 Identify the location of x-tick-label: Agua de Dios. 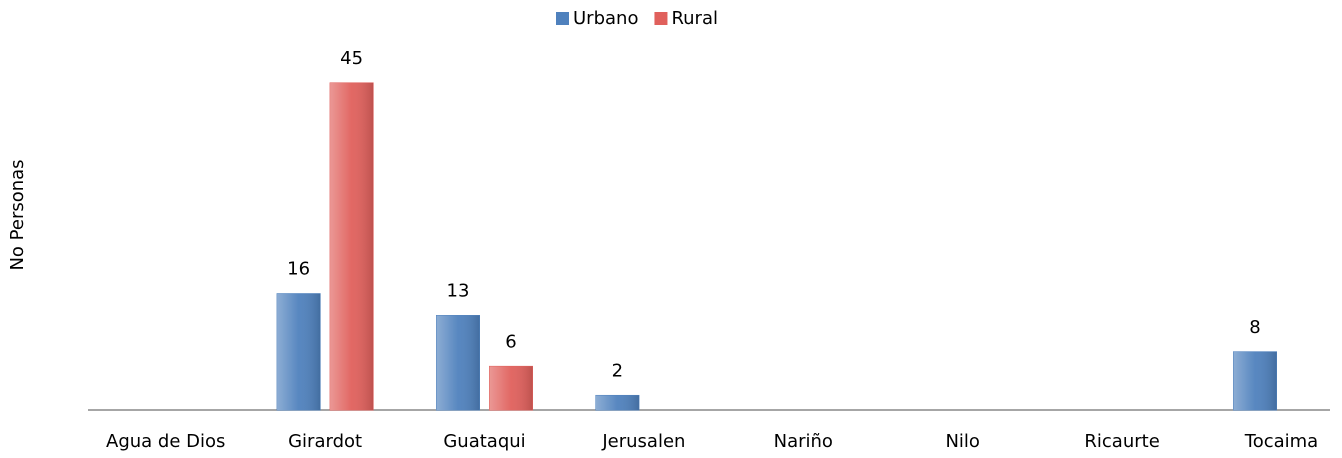
(165, 441).